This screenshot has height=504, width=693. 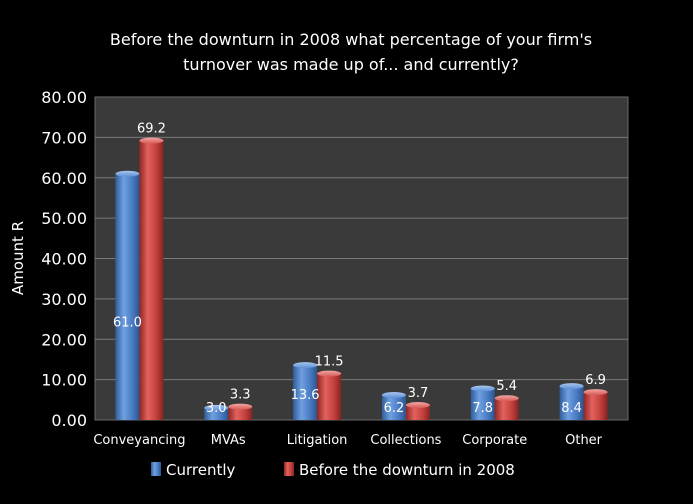 What do you see at coordinates (595, 380) in the screenshot?
I see `data-label: 6.9` at bounding box center [595, 380].